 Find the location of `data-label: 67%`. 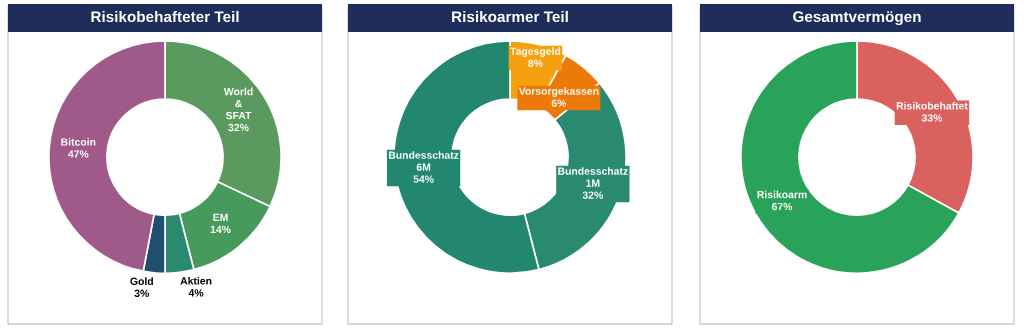

data-label: 67% is located at coordinates (782, 206).